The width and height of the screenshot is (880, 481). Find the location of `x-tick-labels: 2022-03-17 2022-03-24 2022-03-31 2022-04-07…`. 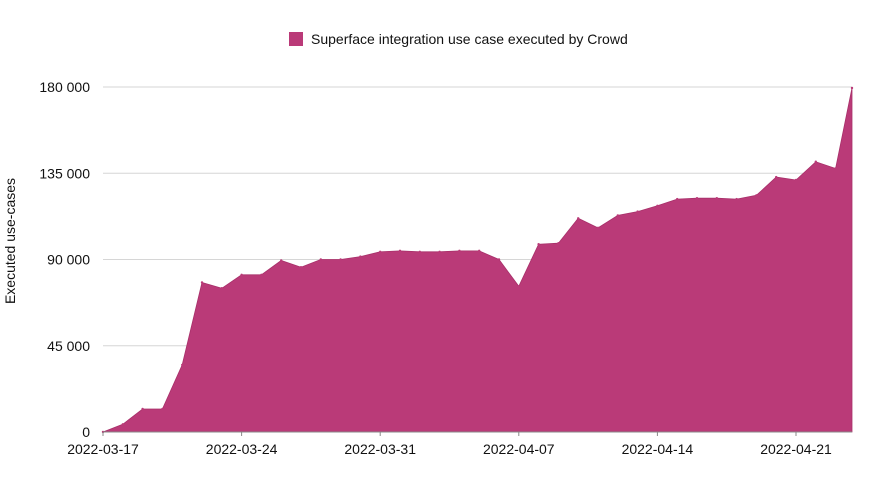

x-tick-labels: 2022-03-17 2022-03-24 2022-03-31 2022-04-07… is located at coordinates (449, 444).